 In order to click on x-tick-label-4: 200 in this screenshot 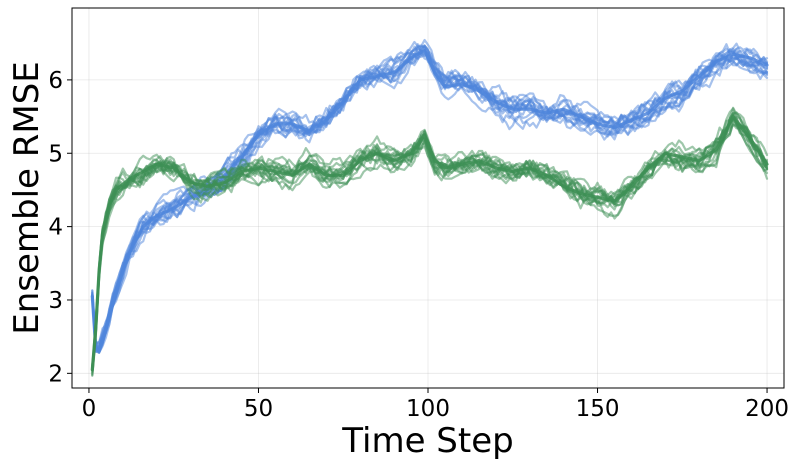, I will do `click(767, 409)`.